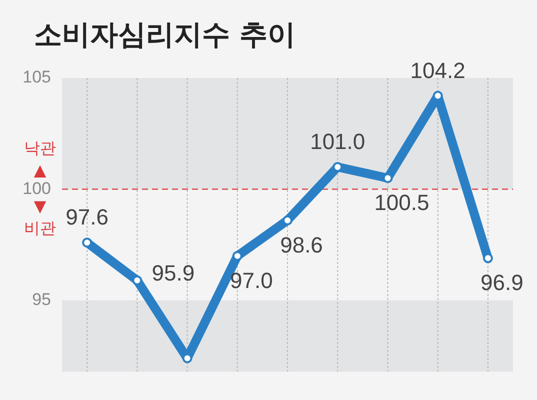 This screenshot has width=537, height=400. What do you see at coordinates (338, 141) in the screenshot?
I see `data-label: 101.0` at bounding box center [338, 141].